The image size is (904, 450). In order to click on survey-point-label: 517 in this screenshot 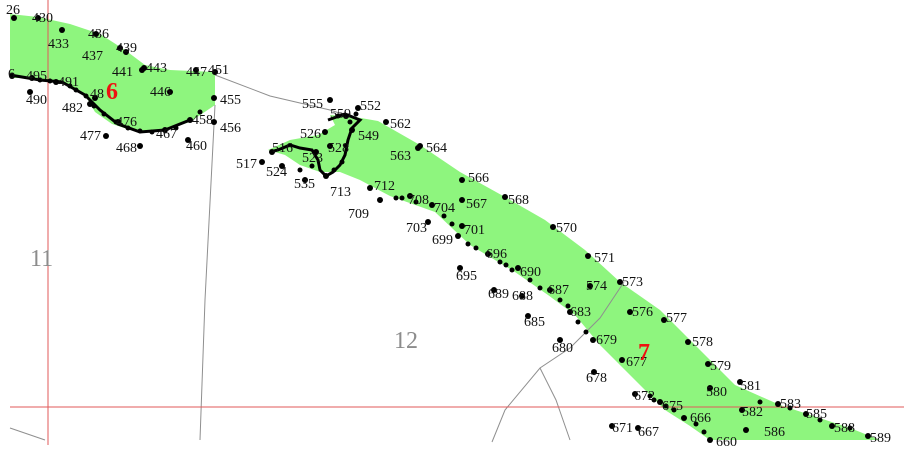, I will do `click(246, 164)`.